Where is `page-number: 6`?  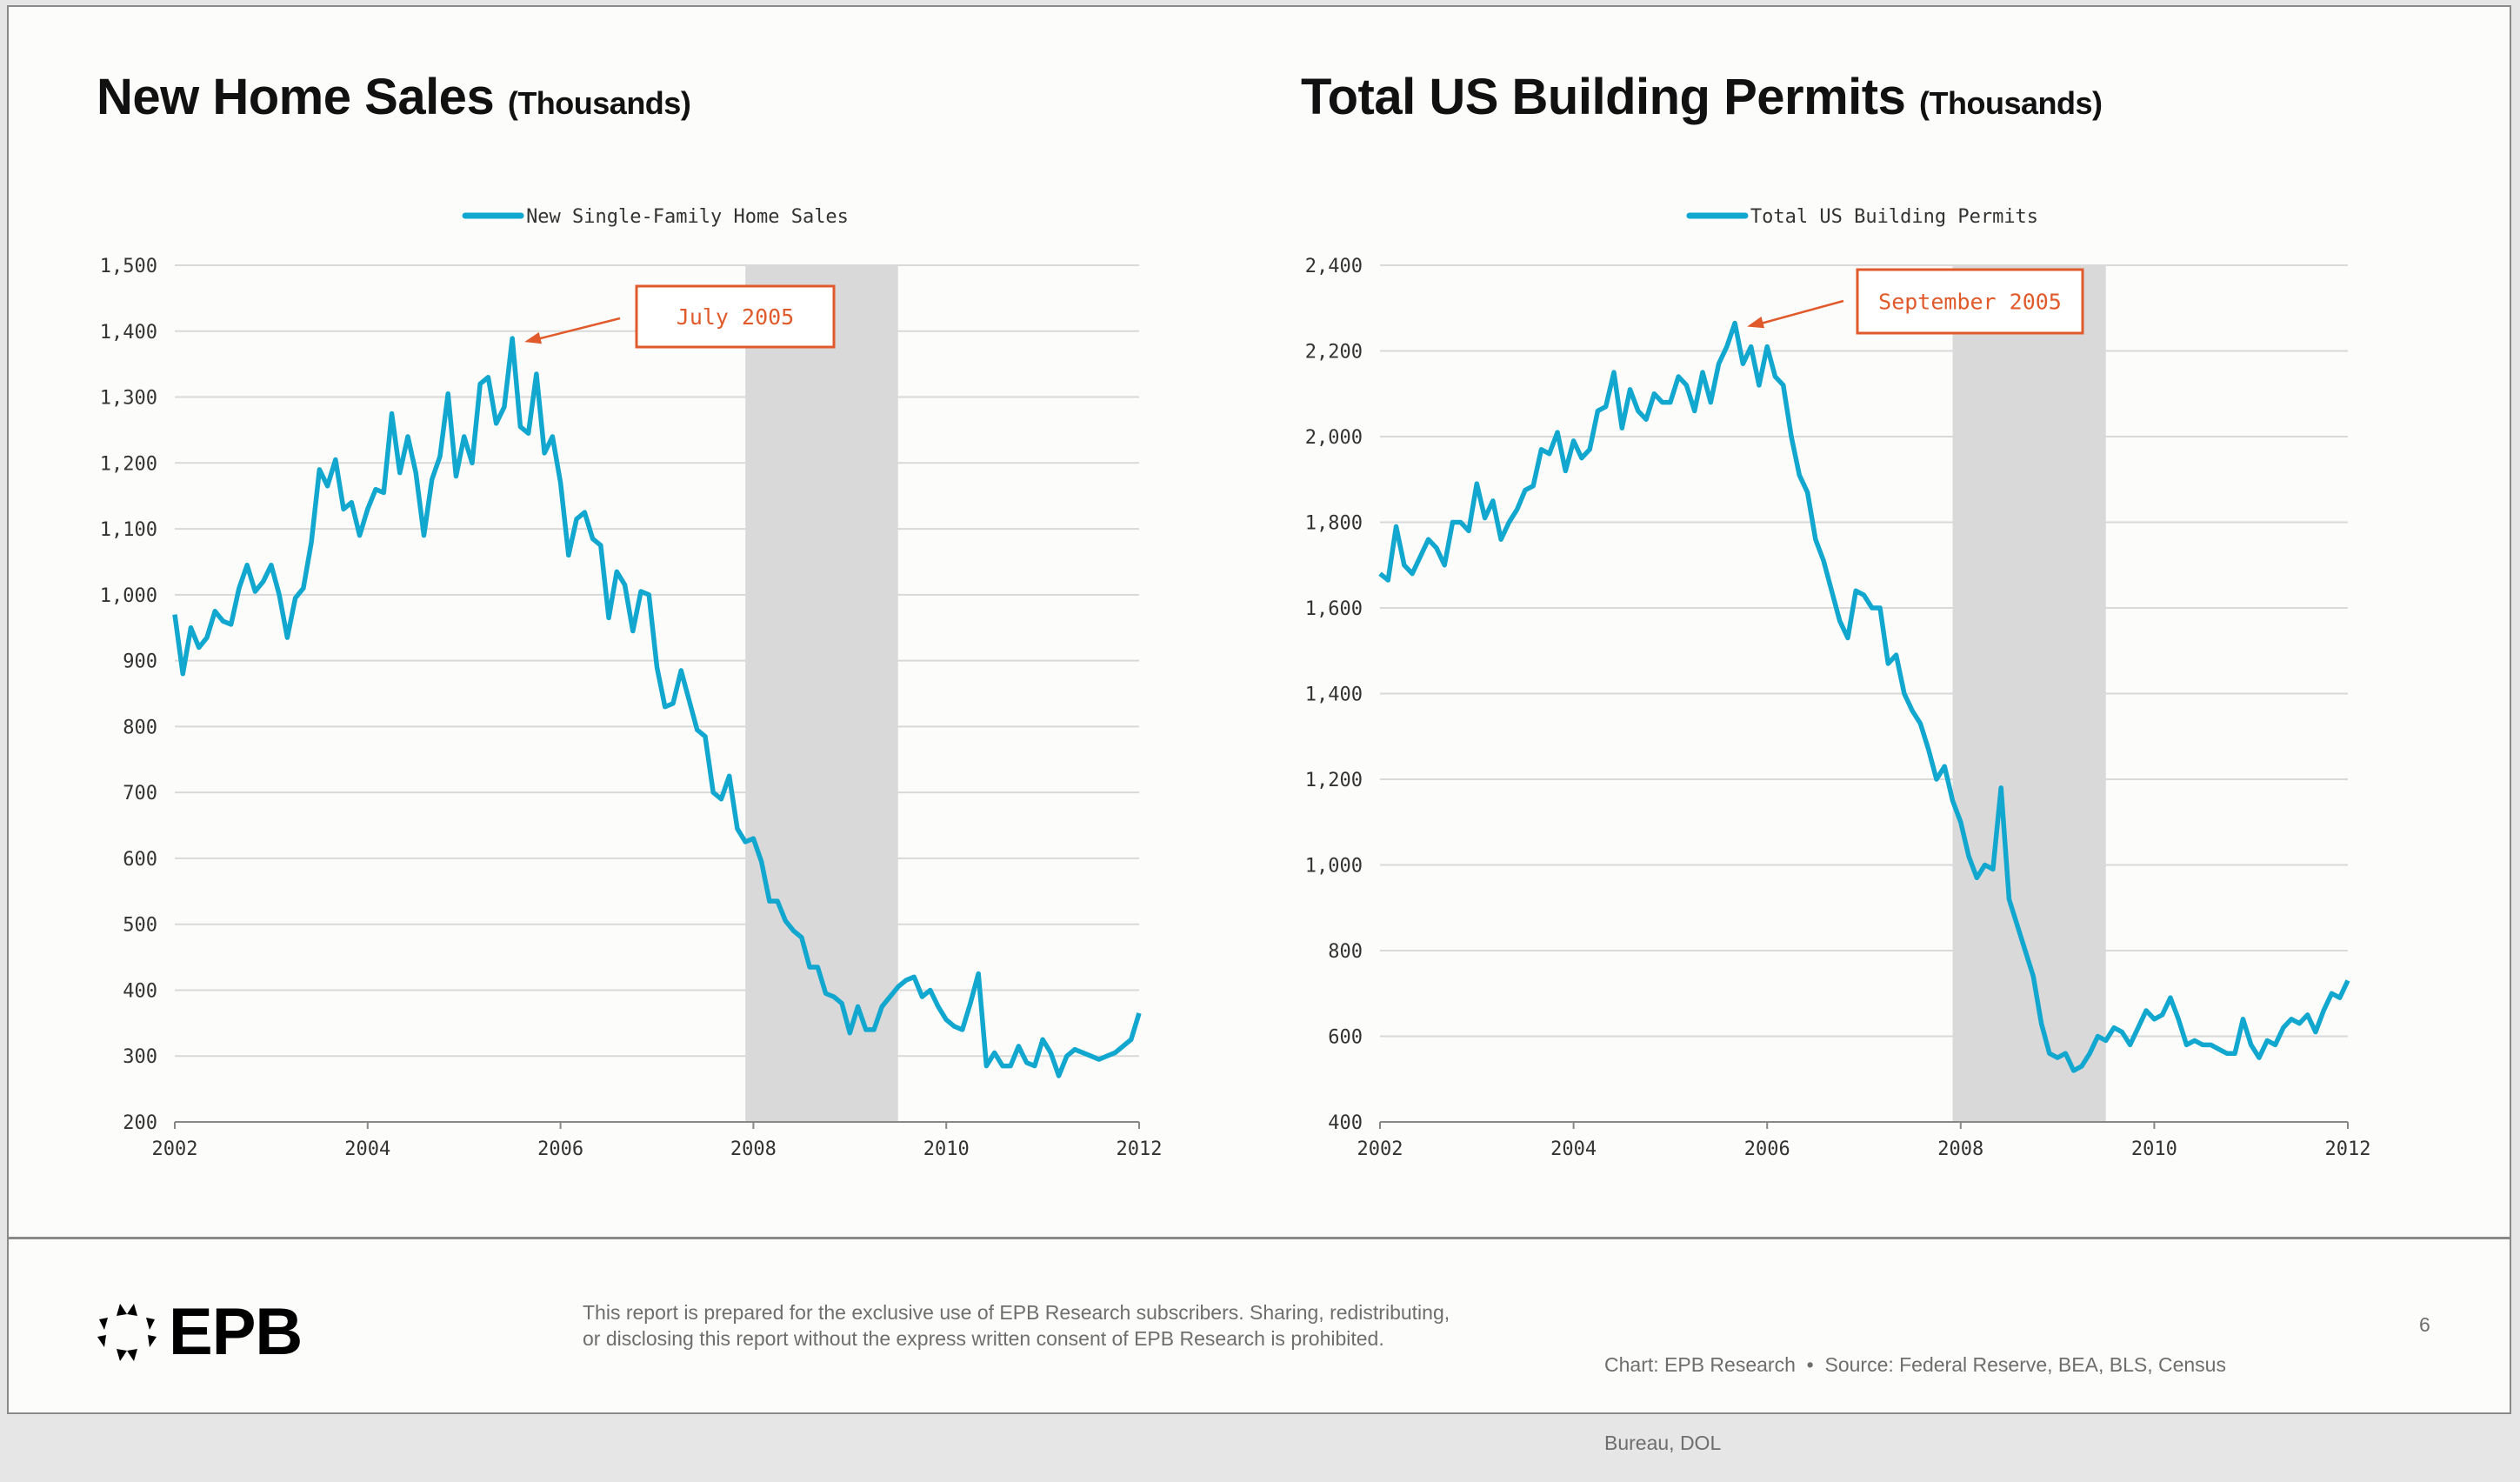 page-number: 6 is located at coordinates (2424, 1324).